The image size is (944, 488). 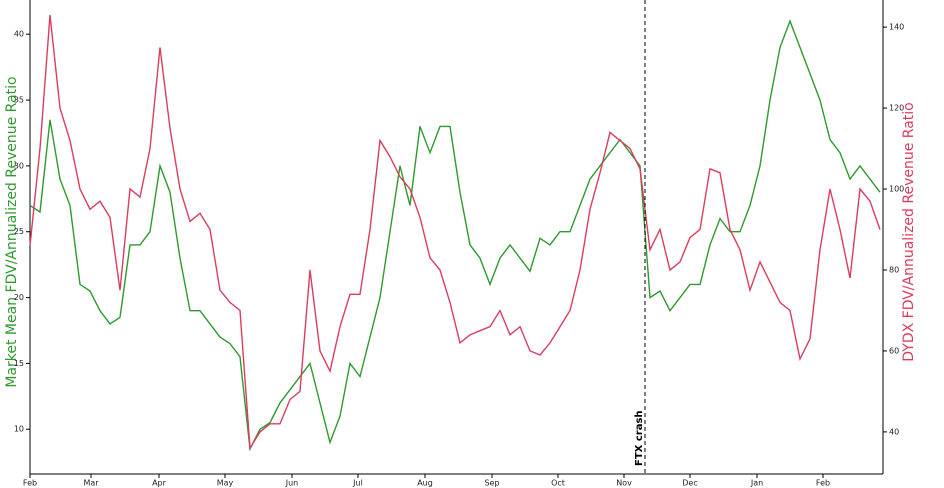 What do you see at coordinates (159, 483) in the screenshot?
I see `x-tick-label: Apr` at bounding box center [159, 483].